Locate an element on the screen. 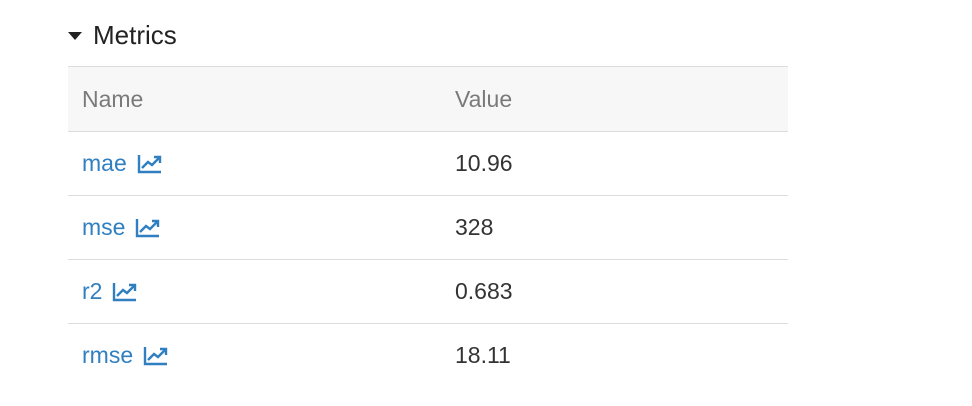 Image resolution: width=972 pixels, height=406 pixels. column-header-name: Name is located at coordinates (261, 99).